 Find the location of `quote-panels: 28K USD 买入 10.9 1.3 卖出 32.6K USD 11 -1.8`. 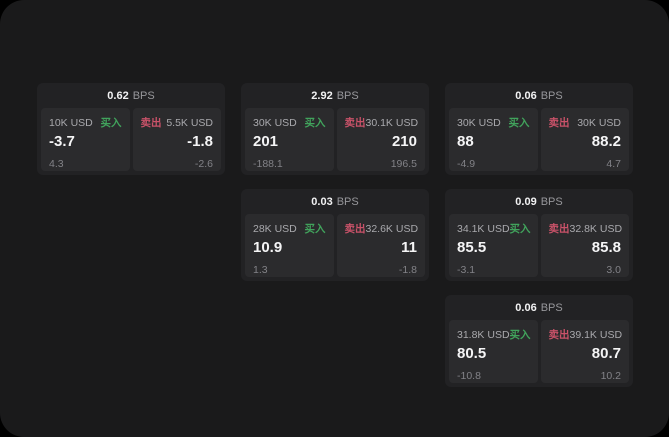

quote-panels: 28K USD 买入 10.9 1.3 卖出 32.6K USD 11 -1.8 is located at coordinates (335, 246).